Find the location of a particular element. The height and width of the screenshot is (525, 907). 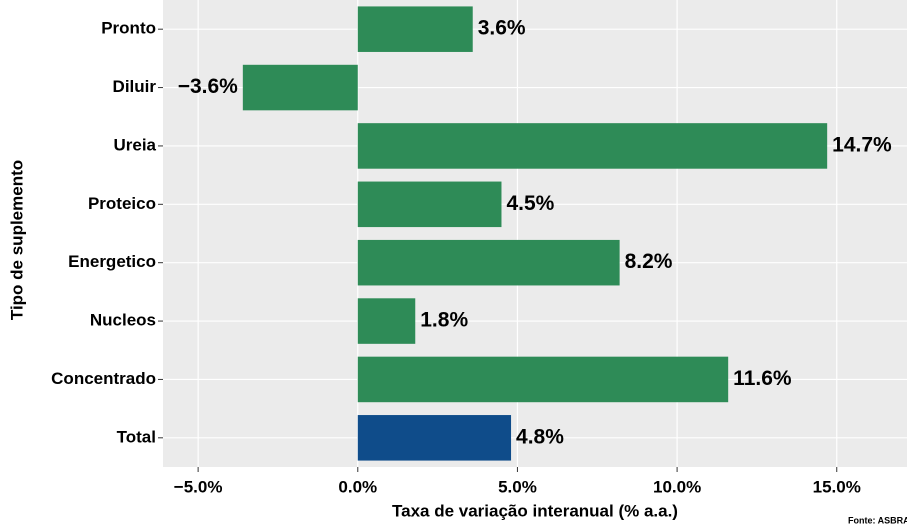

y-tick-label: Ureia is located at coordinates (134, 144).